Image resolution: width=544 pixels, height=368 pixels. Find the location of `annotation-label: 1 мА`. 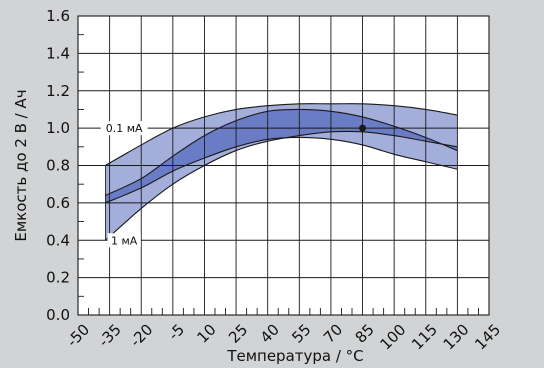

annotation-label: 1 мА is located at coordinates (124, 240).